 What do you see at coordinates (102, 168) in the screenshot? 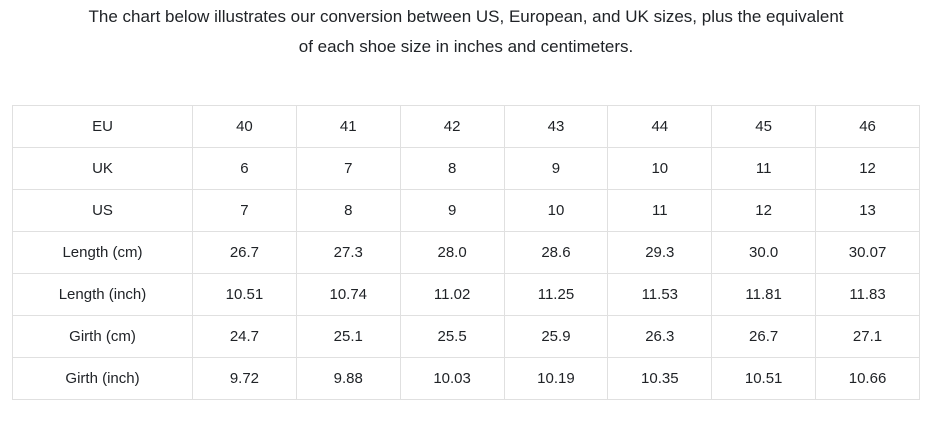
I see `row-header-cell: UK` at bounding box center [102, 168].